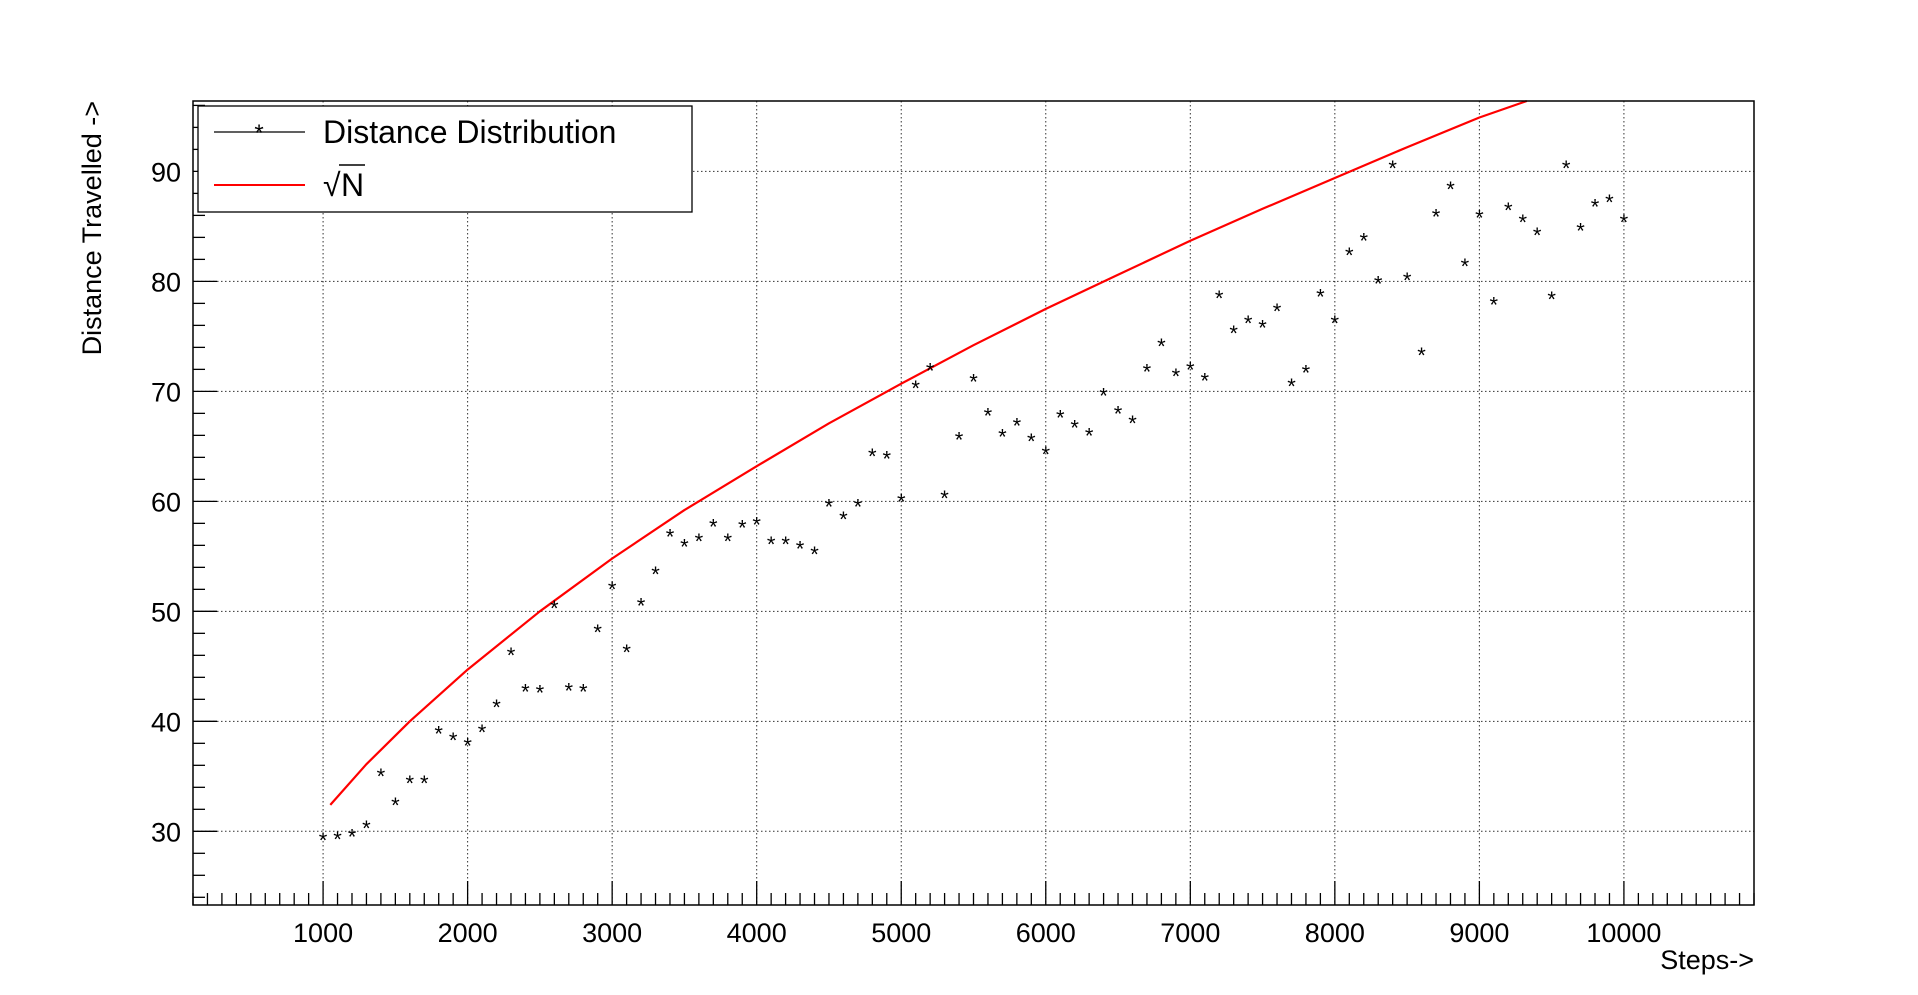 The width and height of the screenshot is (1918, 995). Describe the element at coordinates (1623, 933) in the screenshot. I see `x-tick-label: 10000` at that location.